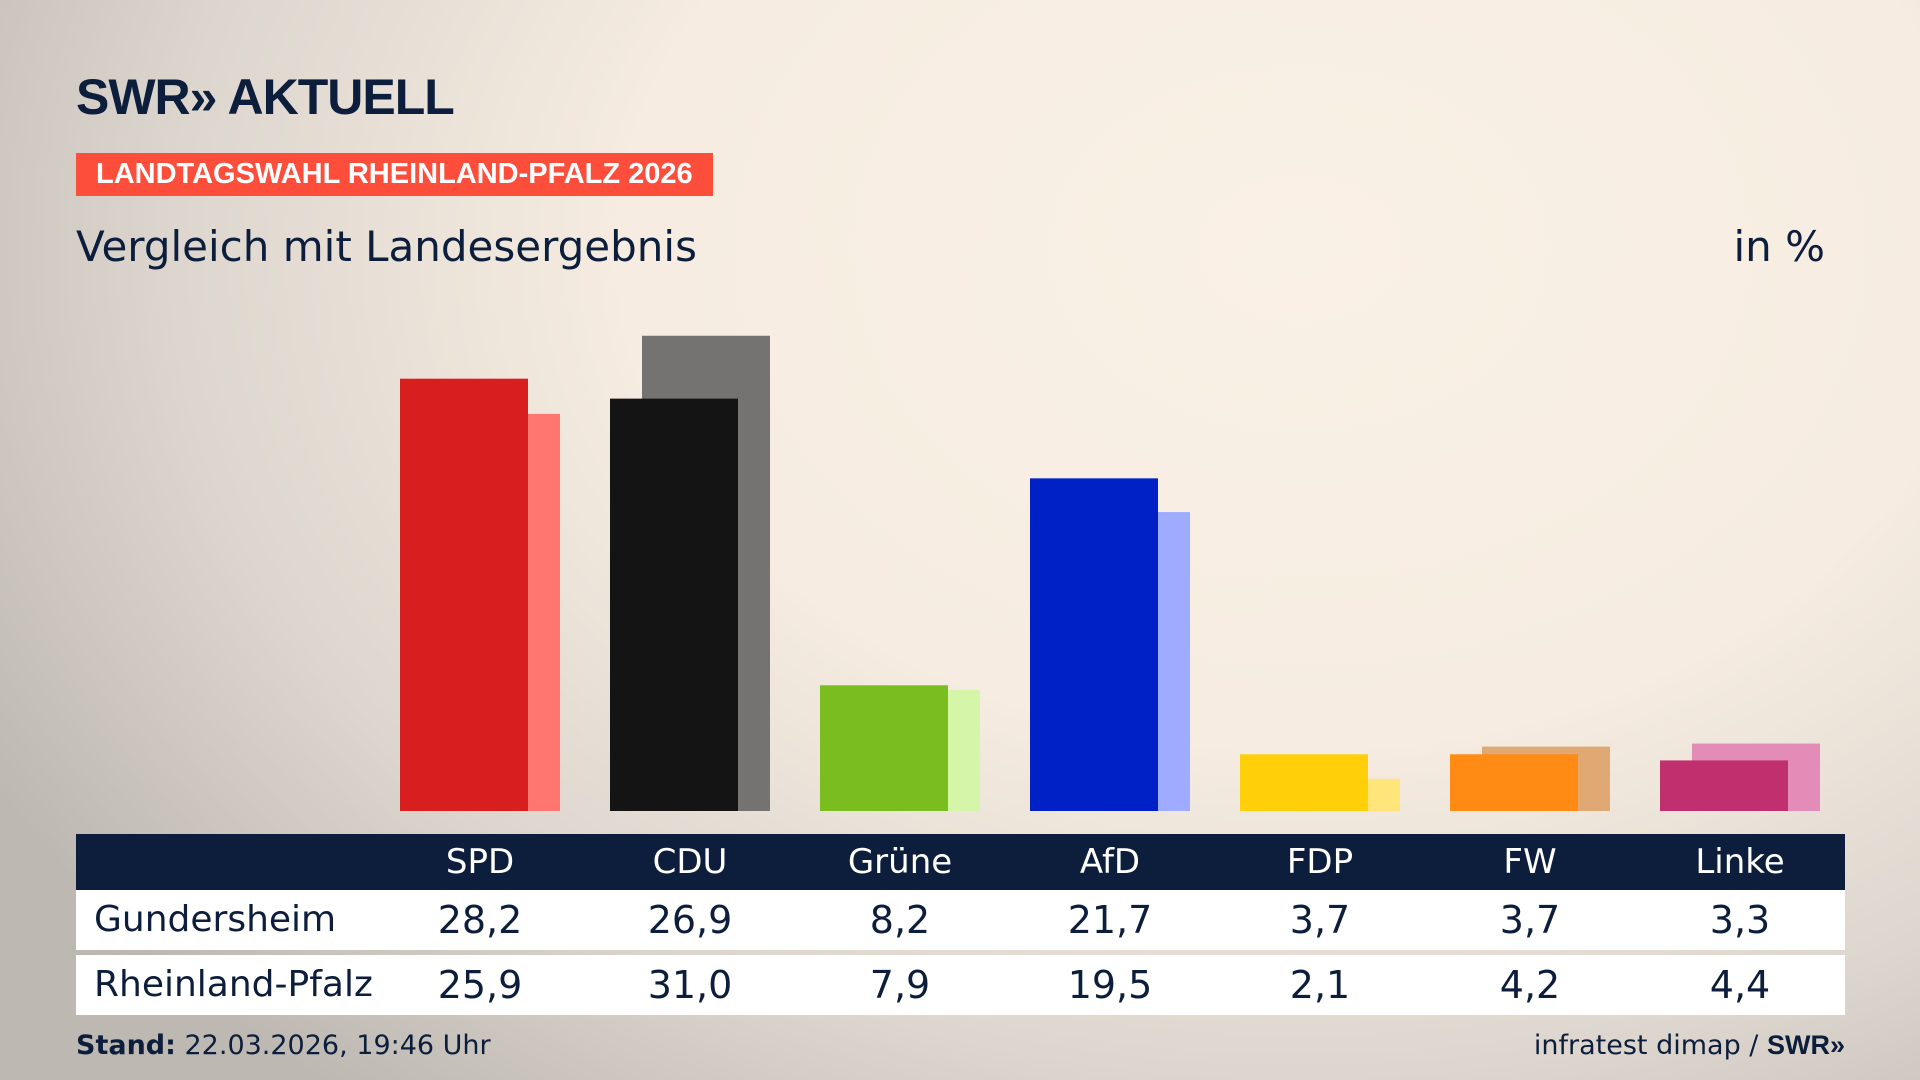 This screenshot has width=1920, height=1080. I want to click on row-label: Gundersheim, so click(215, 919).